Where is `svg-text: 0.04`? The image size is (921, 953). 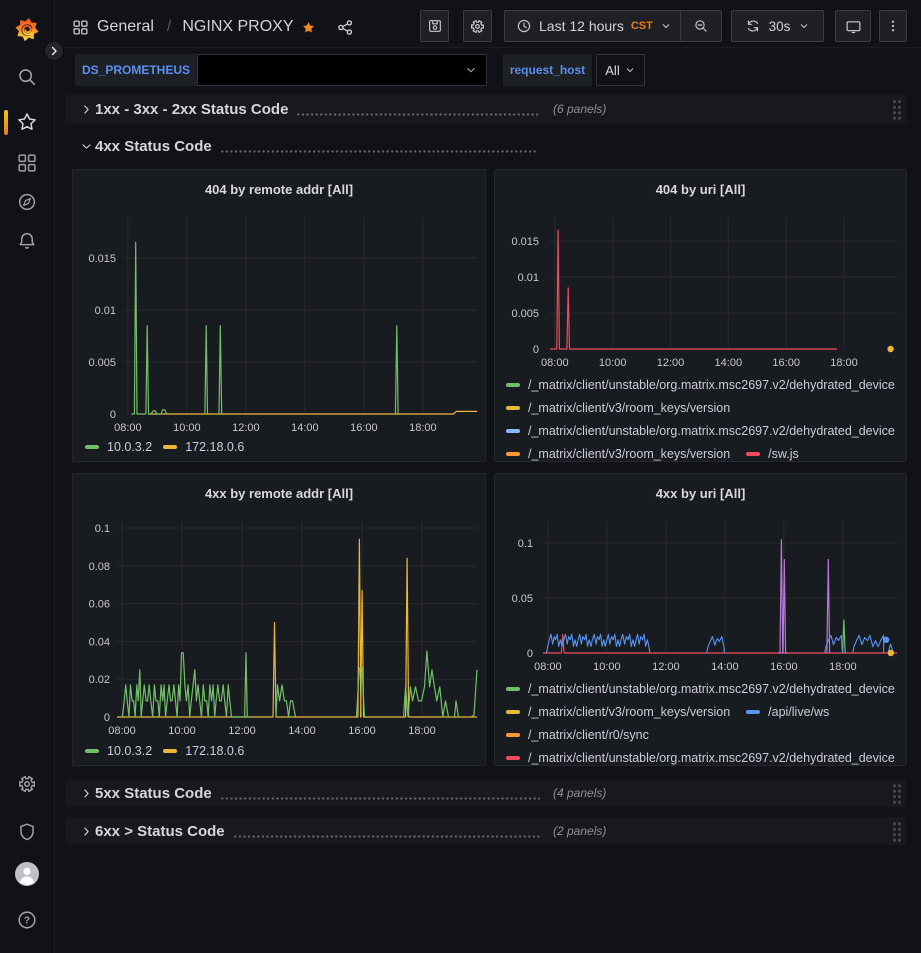
svg-text: 0.04 is located at coordinates (99, 642).